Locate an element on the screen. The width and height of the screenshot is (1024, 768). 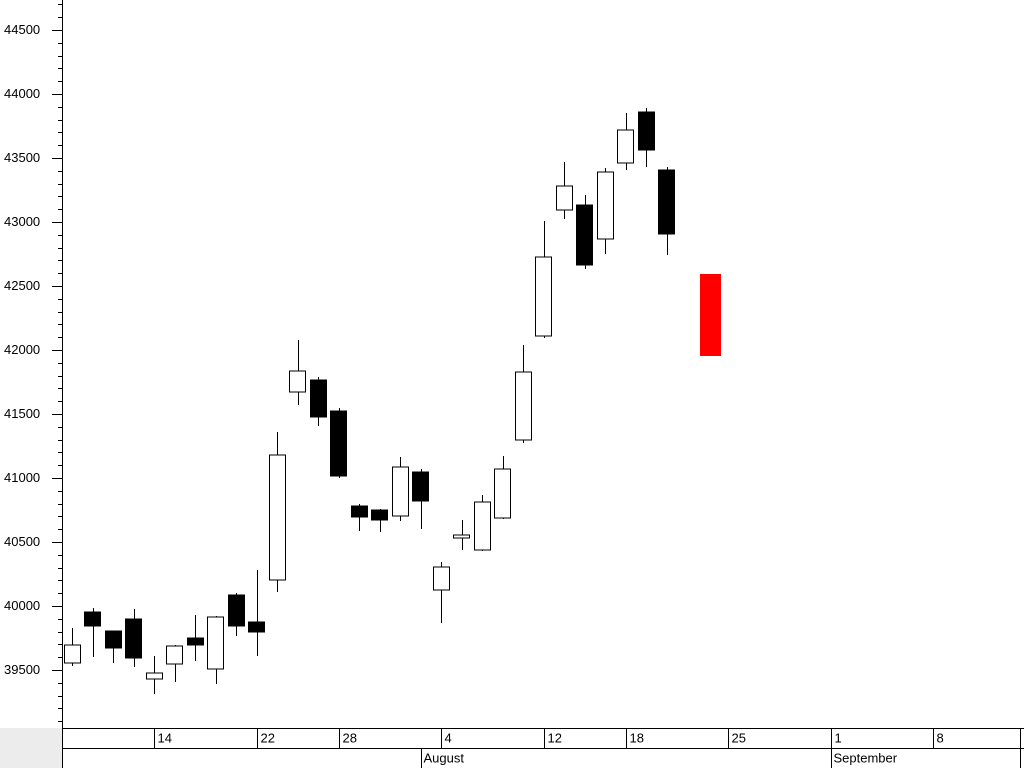
x-tick-label: 22 is located at coordinates (268, 737).